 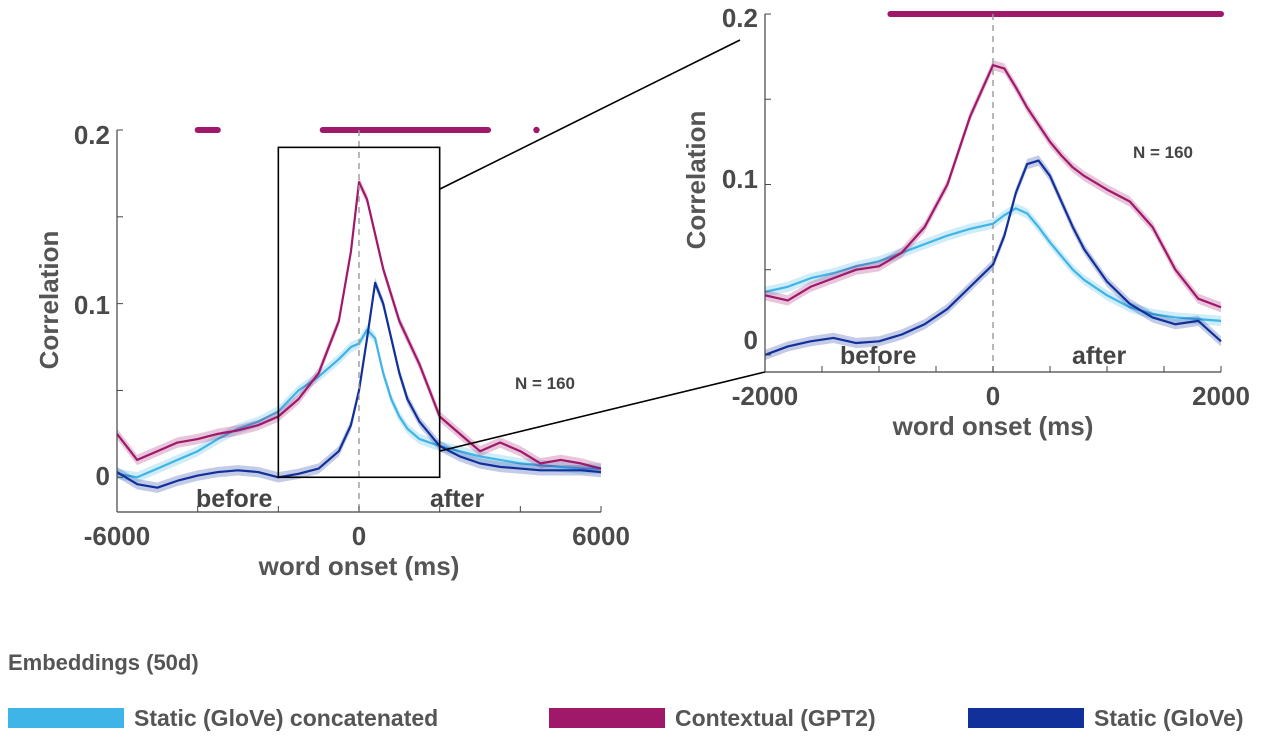 I want to click on legend-item-contextual: Contextual (GPT2), so click(x=712, y=718).